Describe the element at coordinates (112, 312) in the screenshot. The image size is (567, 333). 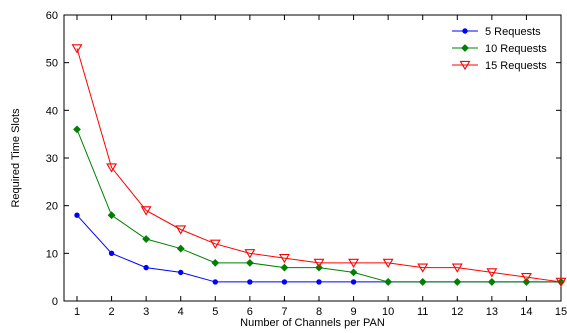
I see `x-tick-label: 2` at that location.